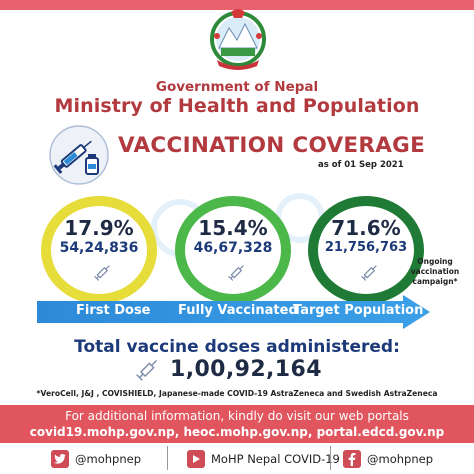  I want to click on as-of-date: as of 01 Sep 2021, so click(361, 165).